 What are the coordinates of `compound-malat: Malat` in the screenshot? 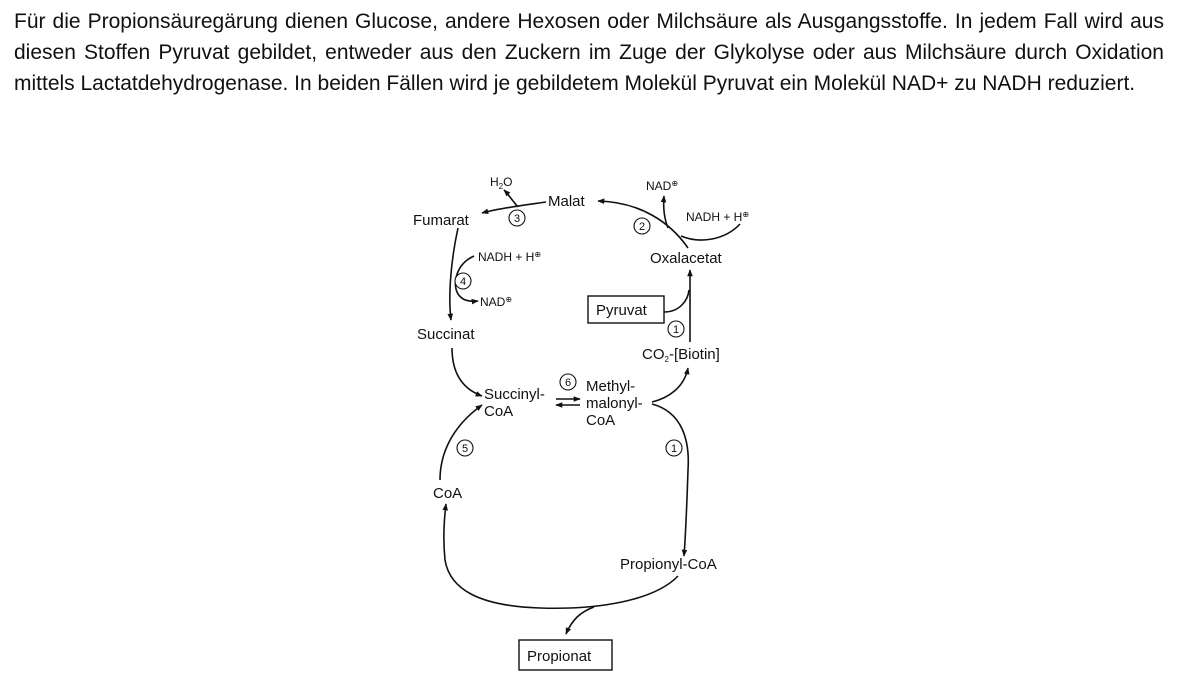 It's located at (567, 201).